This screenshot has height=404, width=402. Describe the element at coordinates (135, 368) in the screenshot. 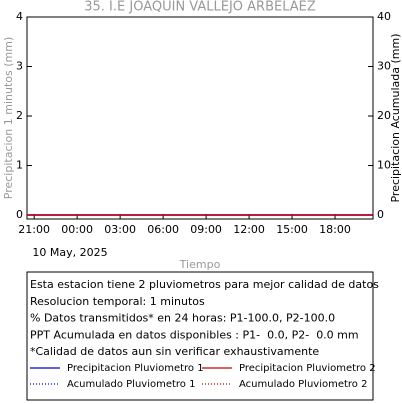

I see `legend-label: Precipitacion Pluviometro 1` at that location.